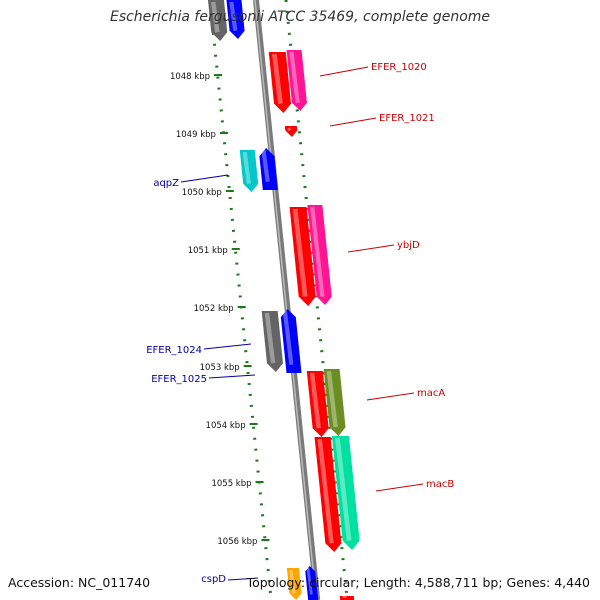 The image size is (600, 600). I want to click on accession-text: Accession: NC_011740, so click(79, 582).